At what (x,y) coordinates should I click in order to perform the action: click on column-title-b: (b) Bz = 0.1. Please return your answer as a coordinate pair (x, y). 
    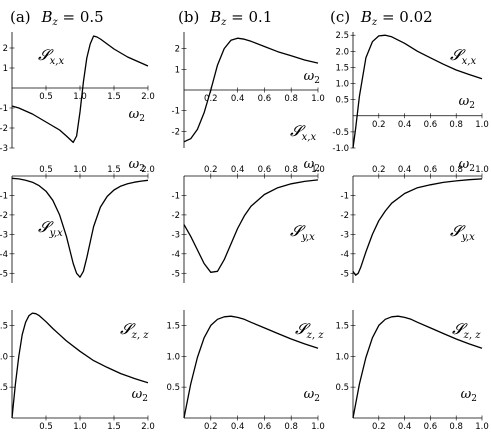
    Looking at the image, I should click on (225, 18).